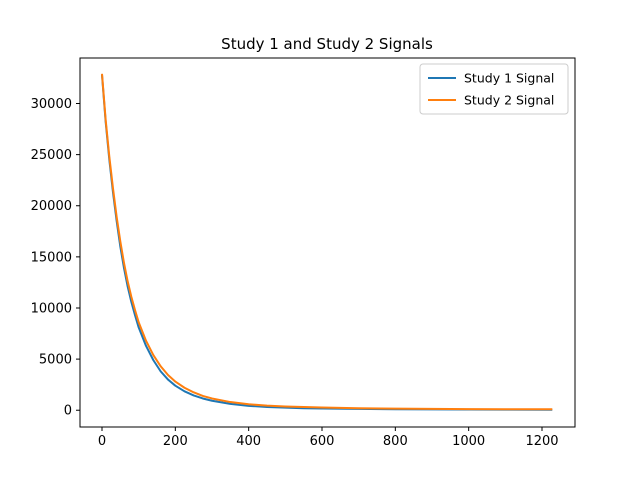 This screenshot has height=480, width=640. I want to click on x-axis: 0 200 400 600 800 1000 1200, so click(328, 438).